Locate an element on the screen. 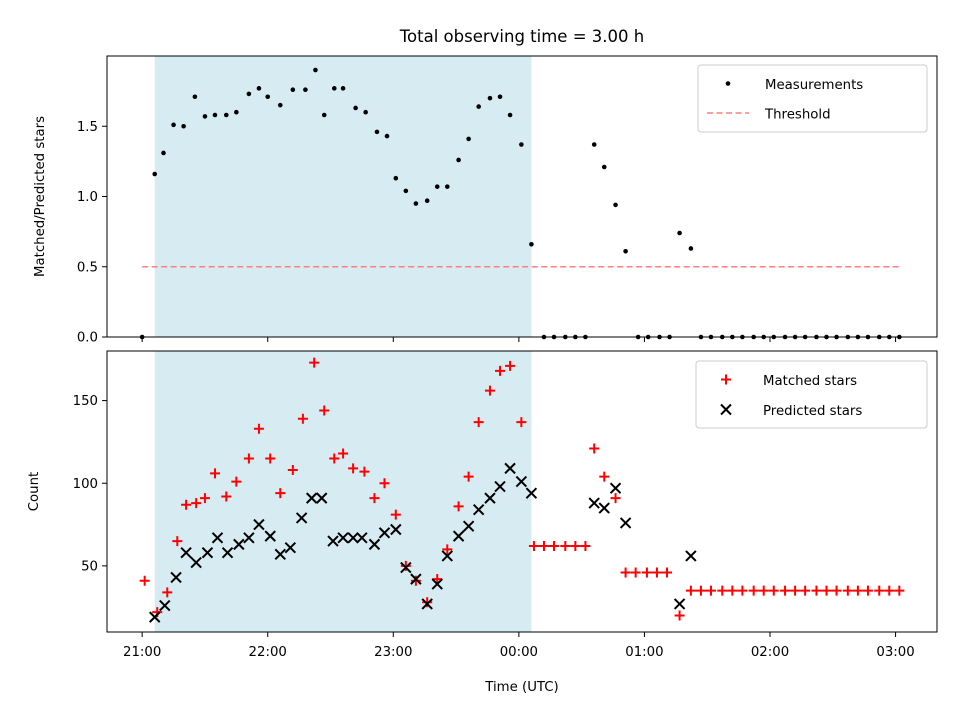 The image size is (960, 720). y-tick-label: 1.0 is located at coordinates (87, 197).